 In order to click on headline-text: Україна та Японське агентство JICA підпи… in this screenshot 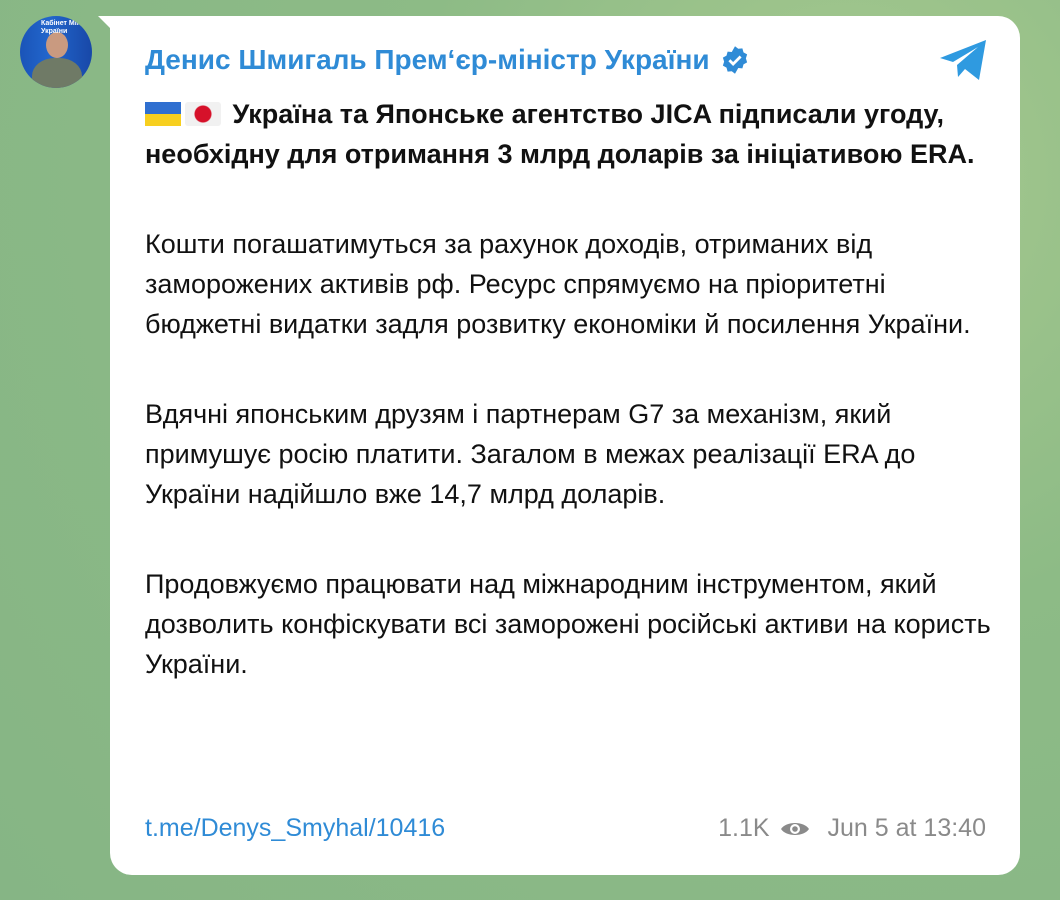, I will do `click(560, 134)`.